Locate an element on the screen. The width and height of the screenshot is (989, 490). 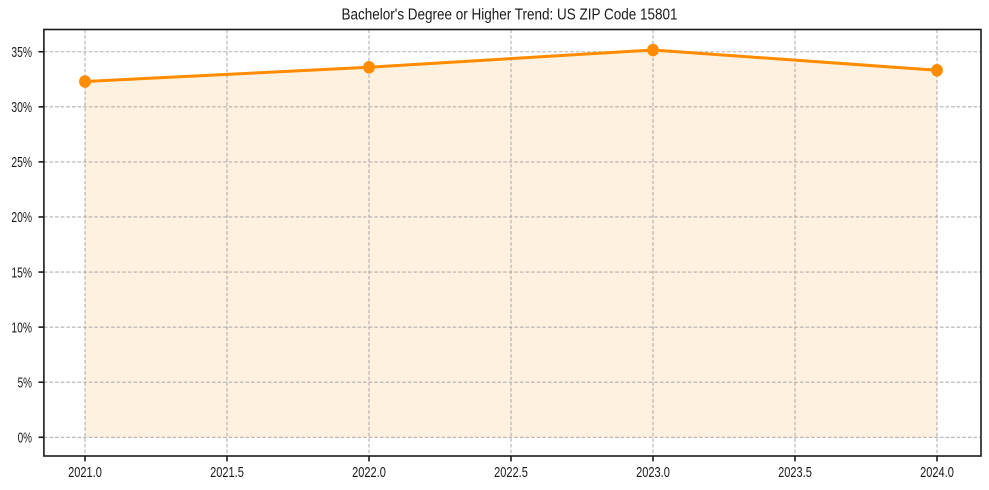
svg-text: 2021.0 is located at coordinates (85, 473).